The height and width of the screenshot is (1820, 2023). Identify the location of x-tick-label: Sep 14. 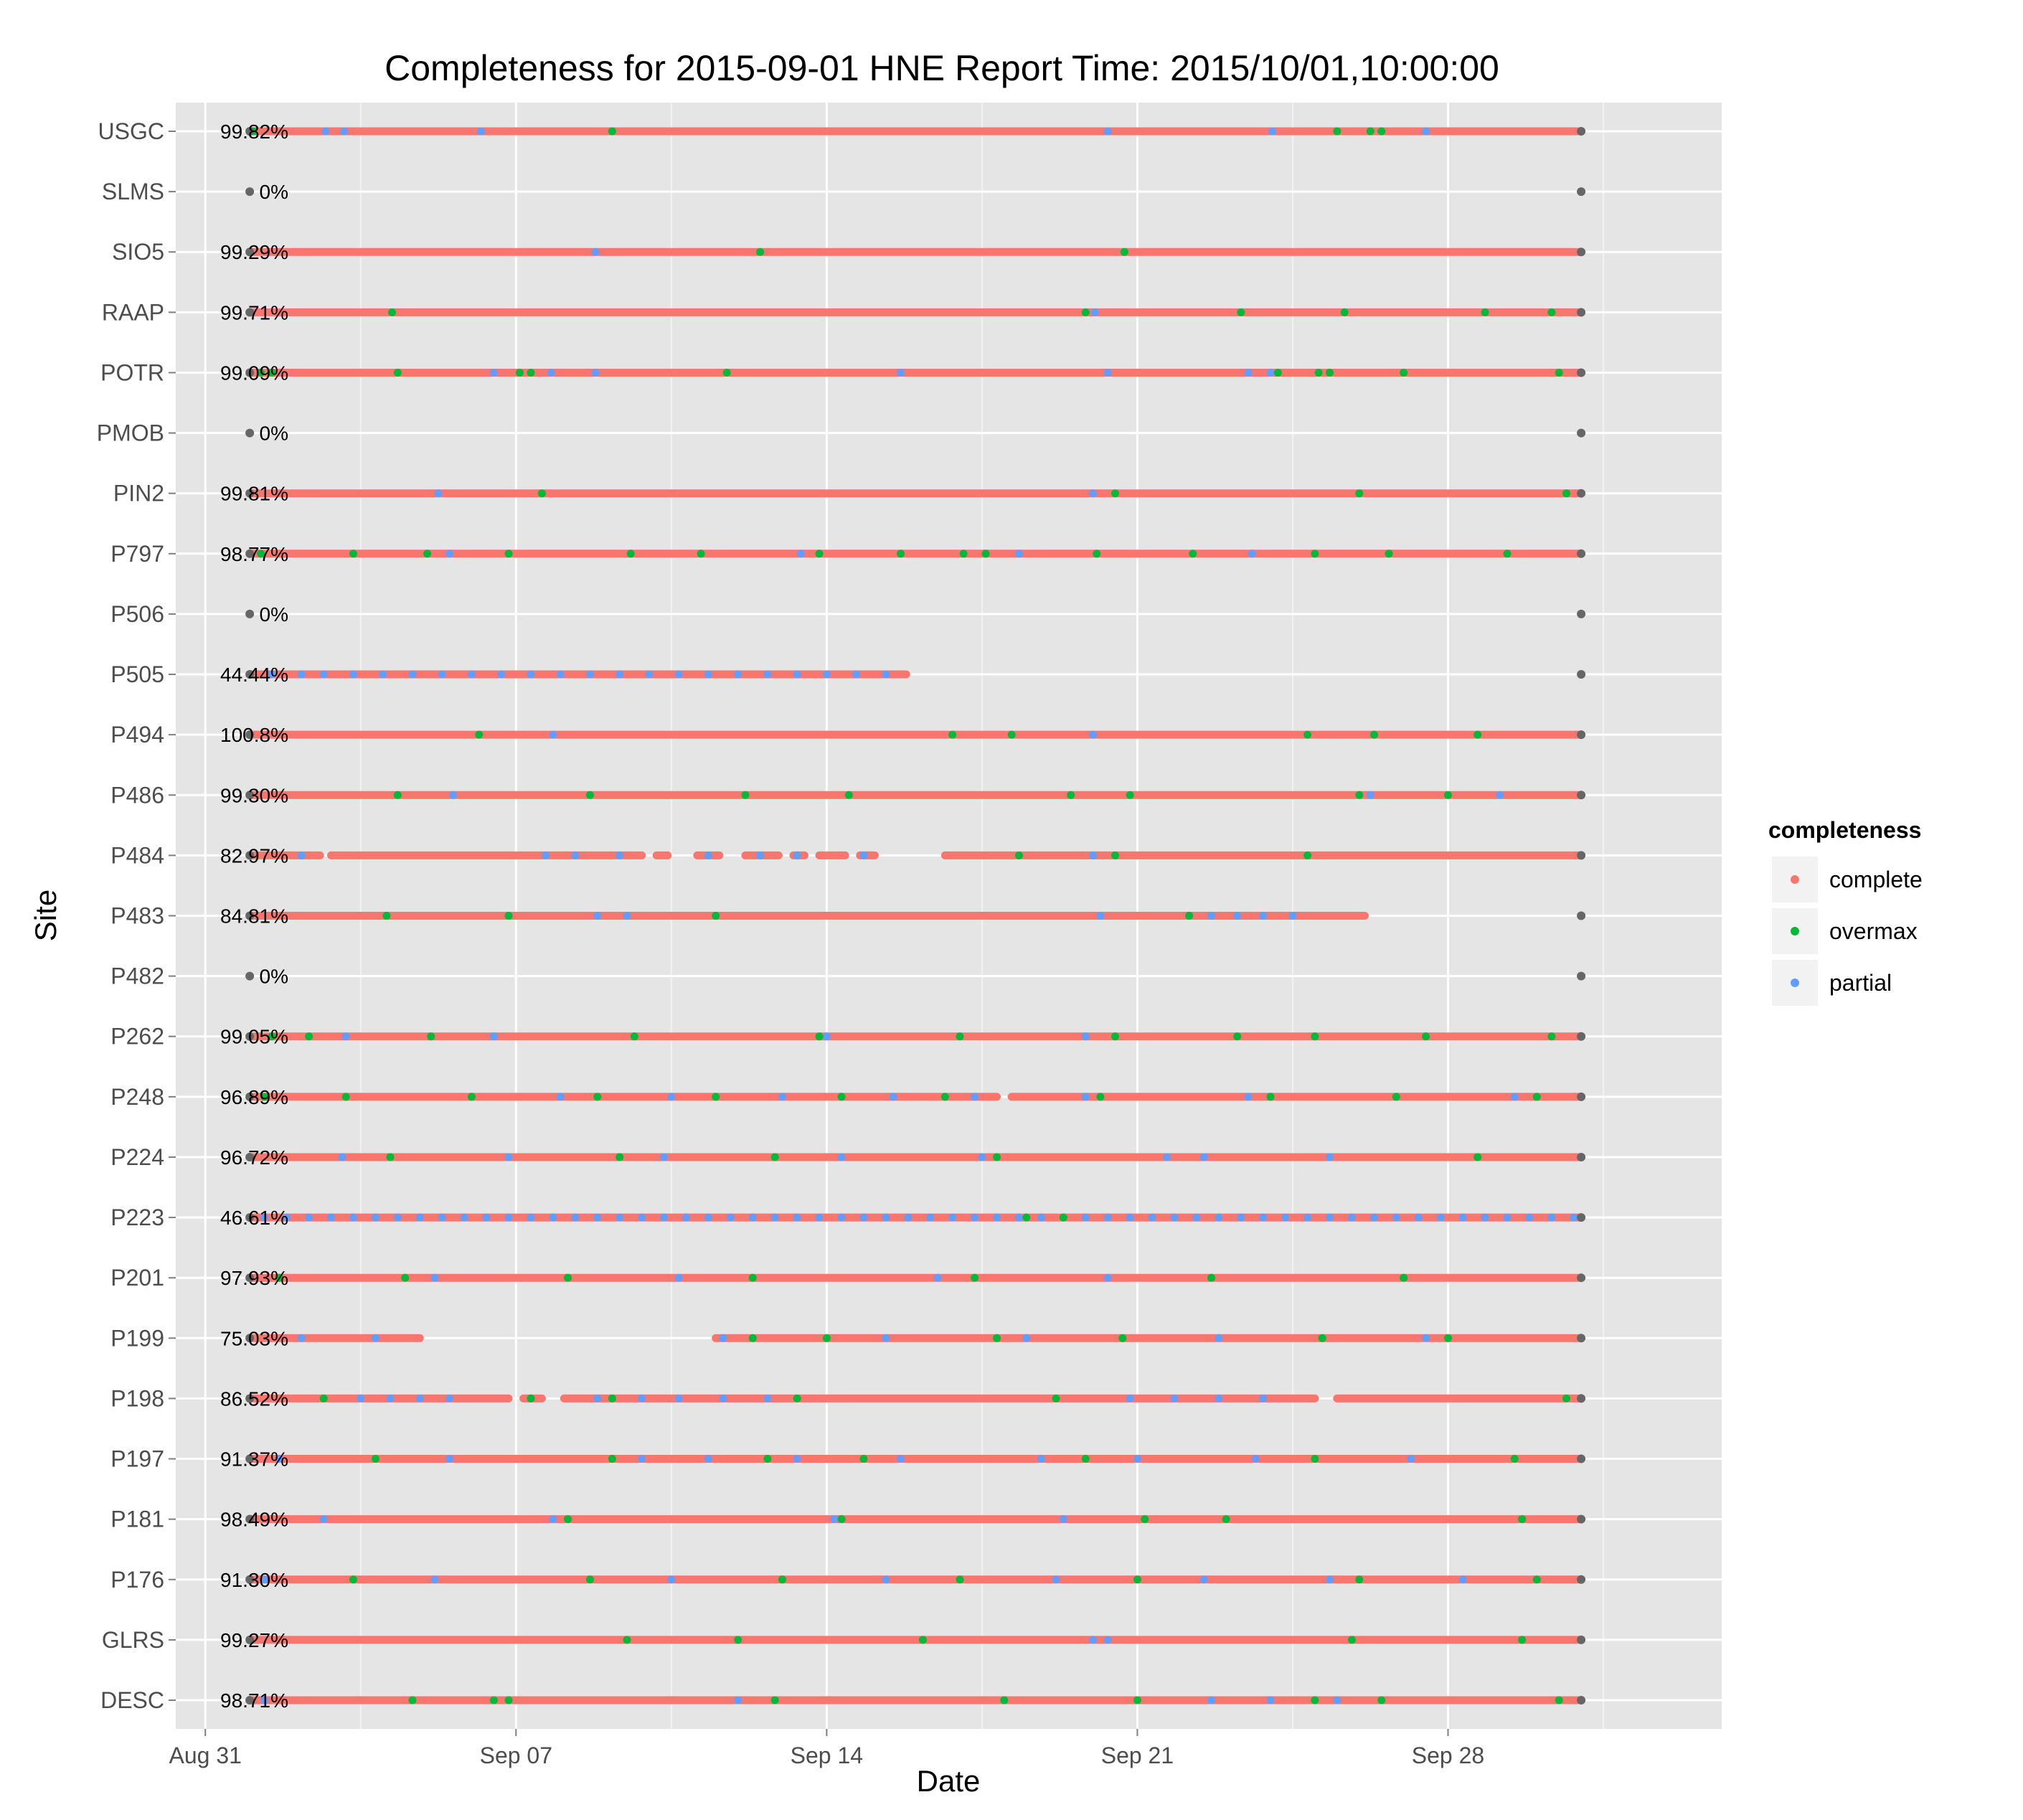
(827, 1755).